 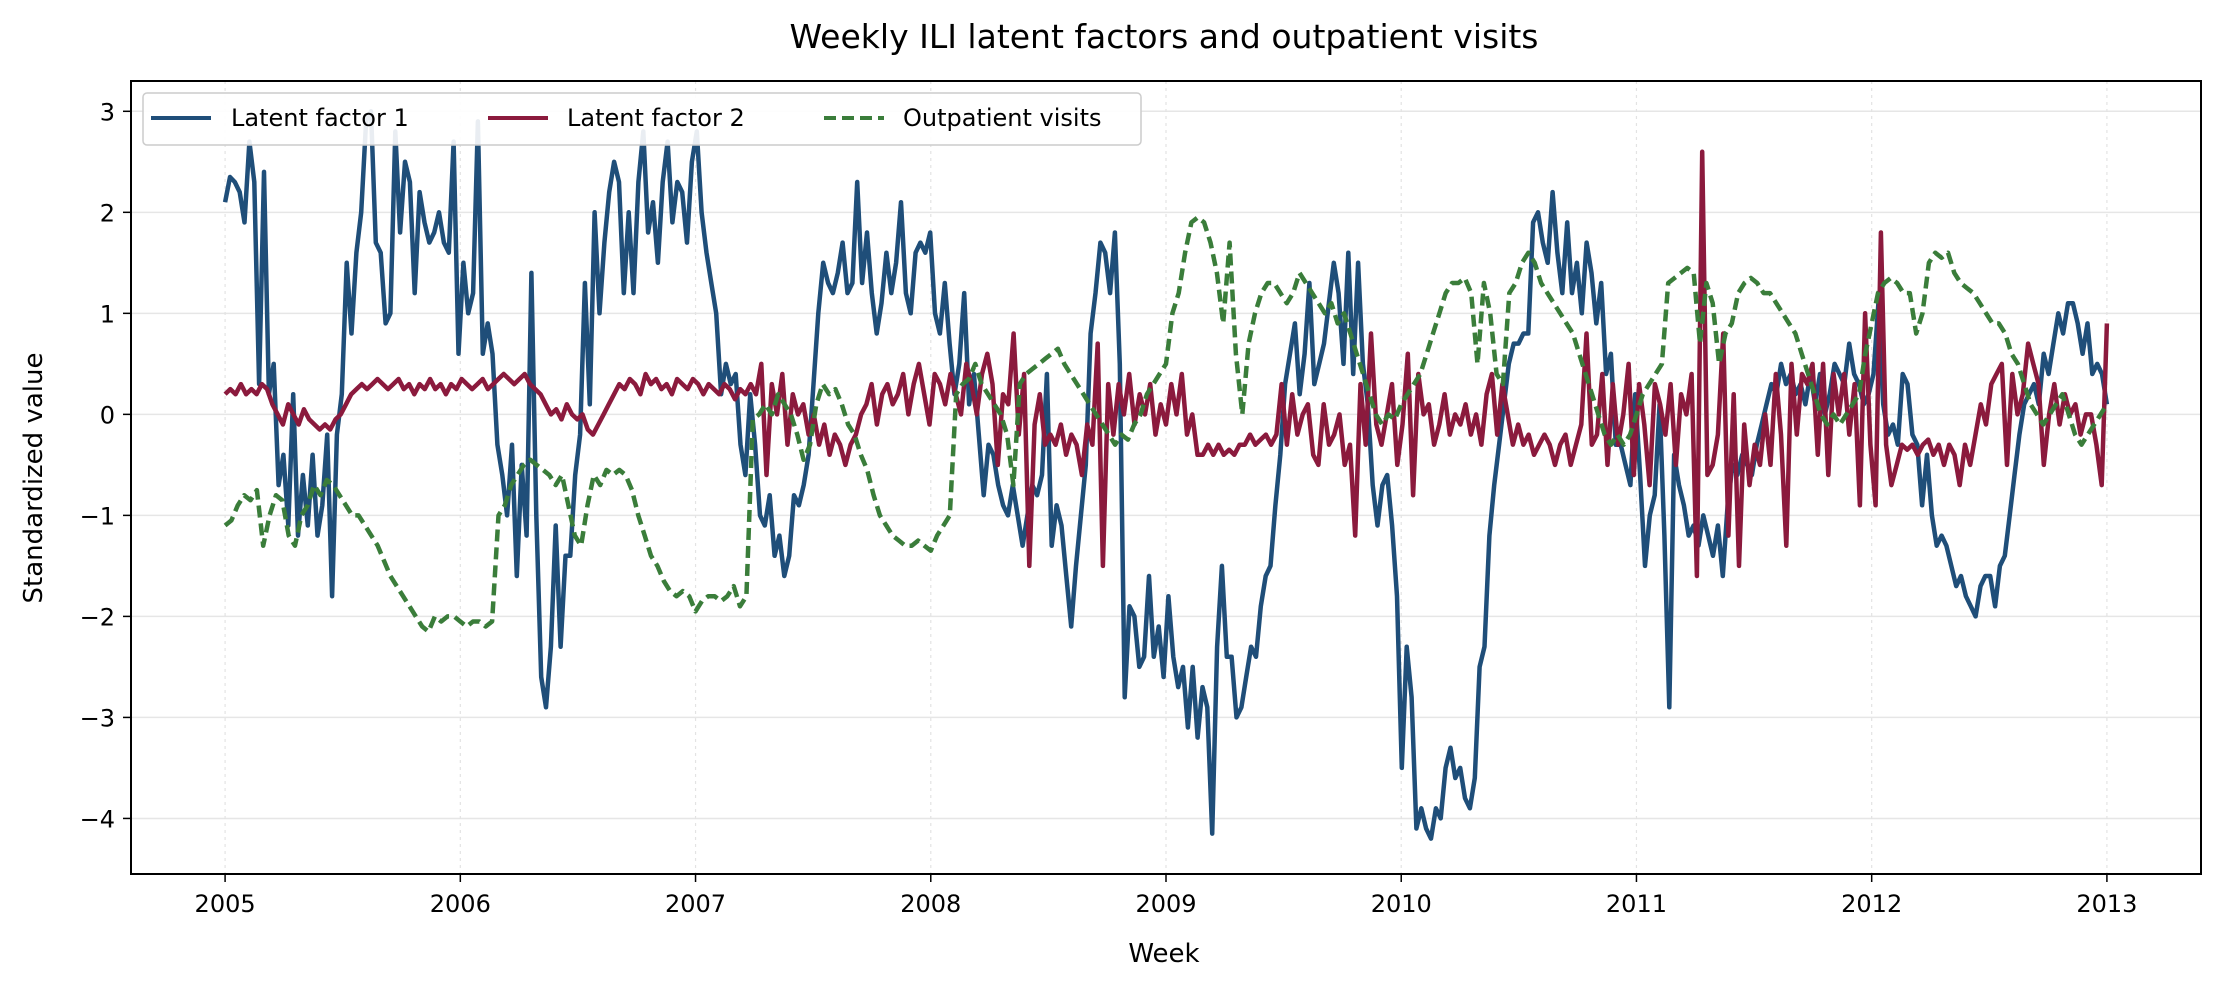 I want to click on legend-label-outpatient-visits: Outpatient visits, so click(x=1002, y=118).